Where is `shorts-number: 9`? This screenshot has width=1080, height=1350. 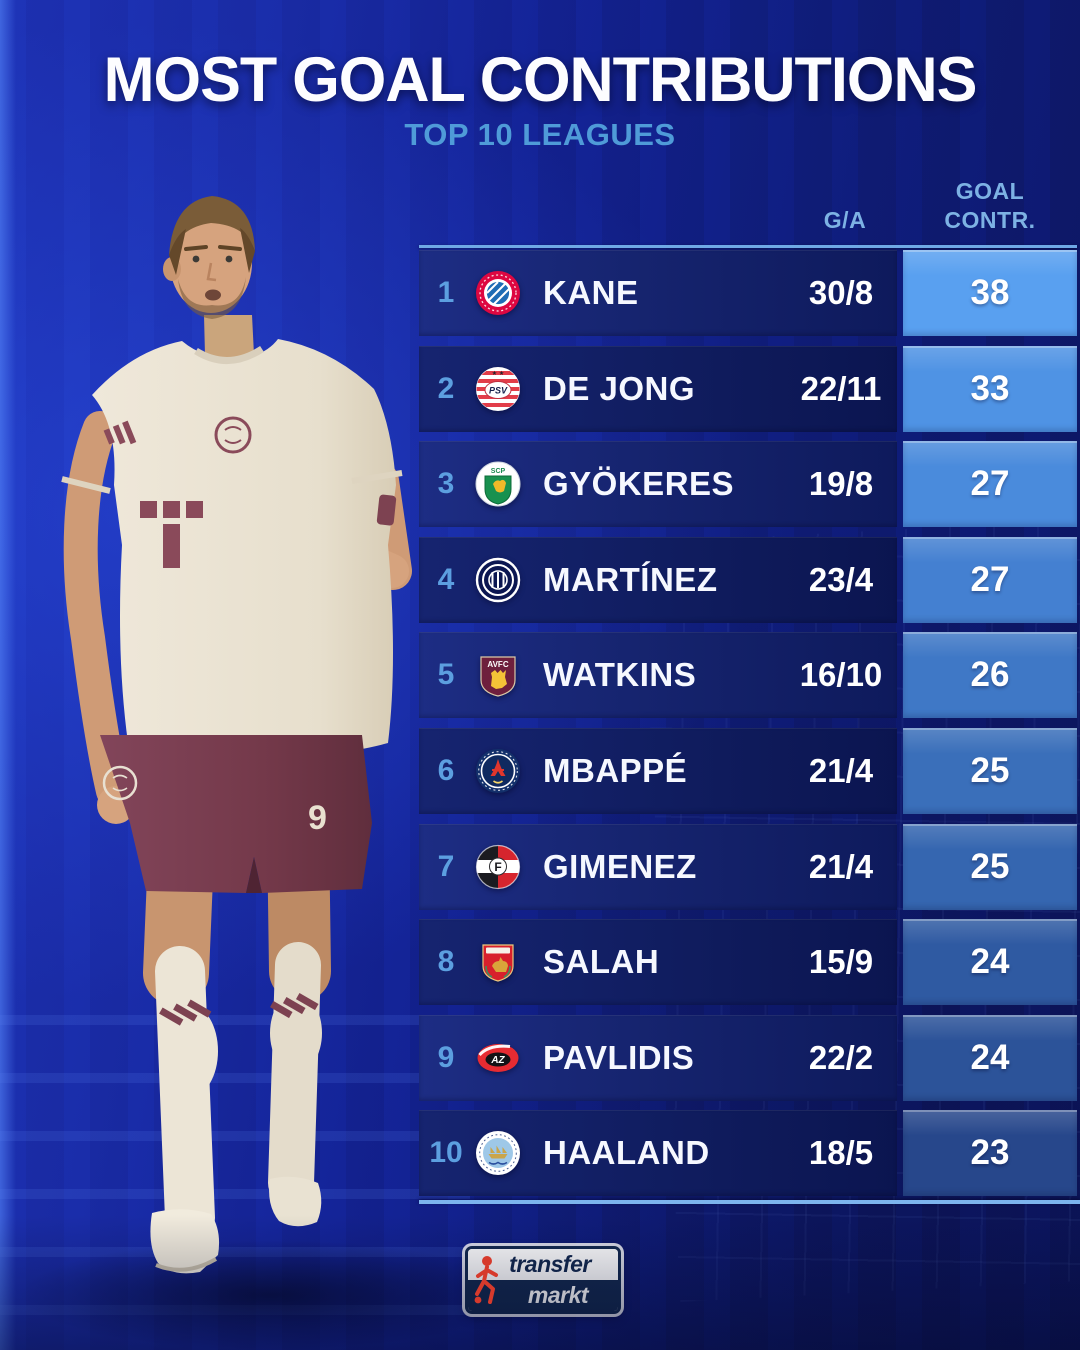 shorts-number: 9 is located at coordinates (317, 818).